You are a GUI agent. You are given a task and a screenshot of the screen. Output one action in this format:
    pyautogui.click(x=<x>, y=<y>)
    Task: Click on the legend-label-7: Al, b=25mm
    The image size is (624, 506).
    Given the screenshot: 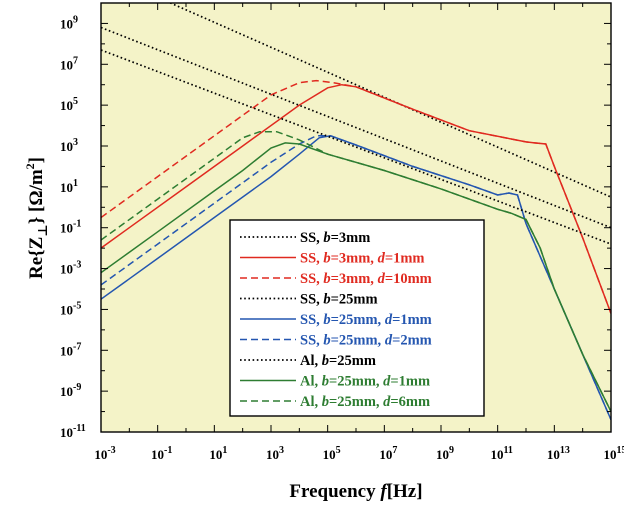 What is the action you would take?
    pyautogui.click(x=338, y=361)
    